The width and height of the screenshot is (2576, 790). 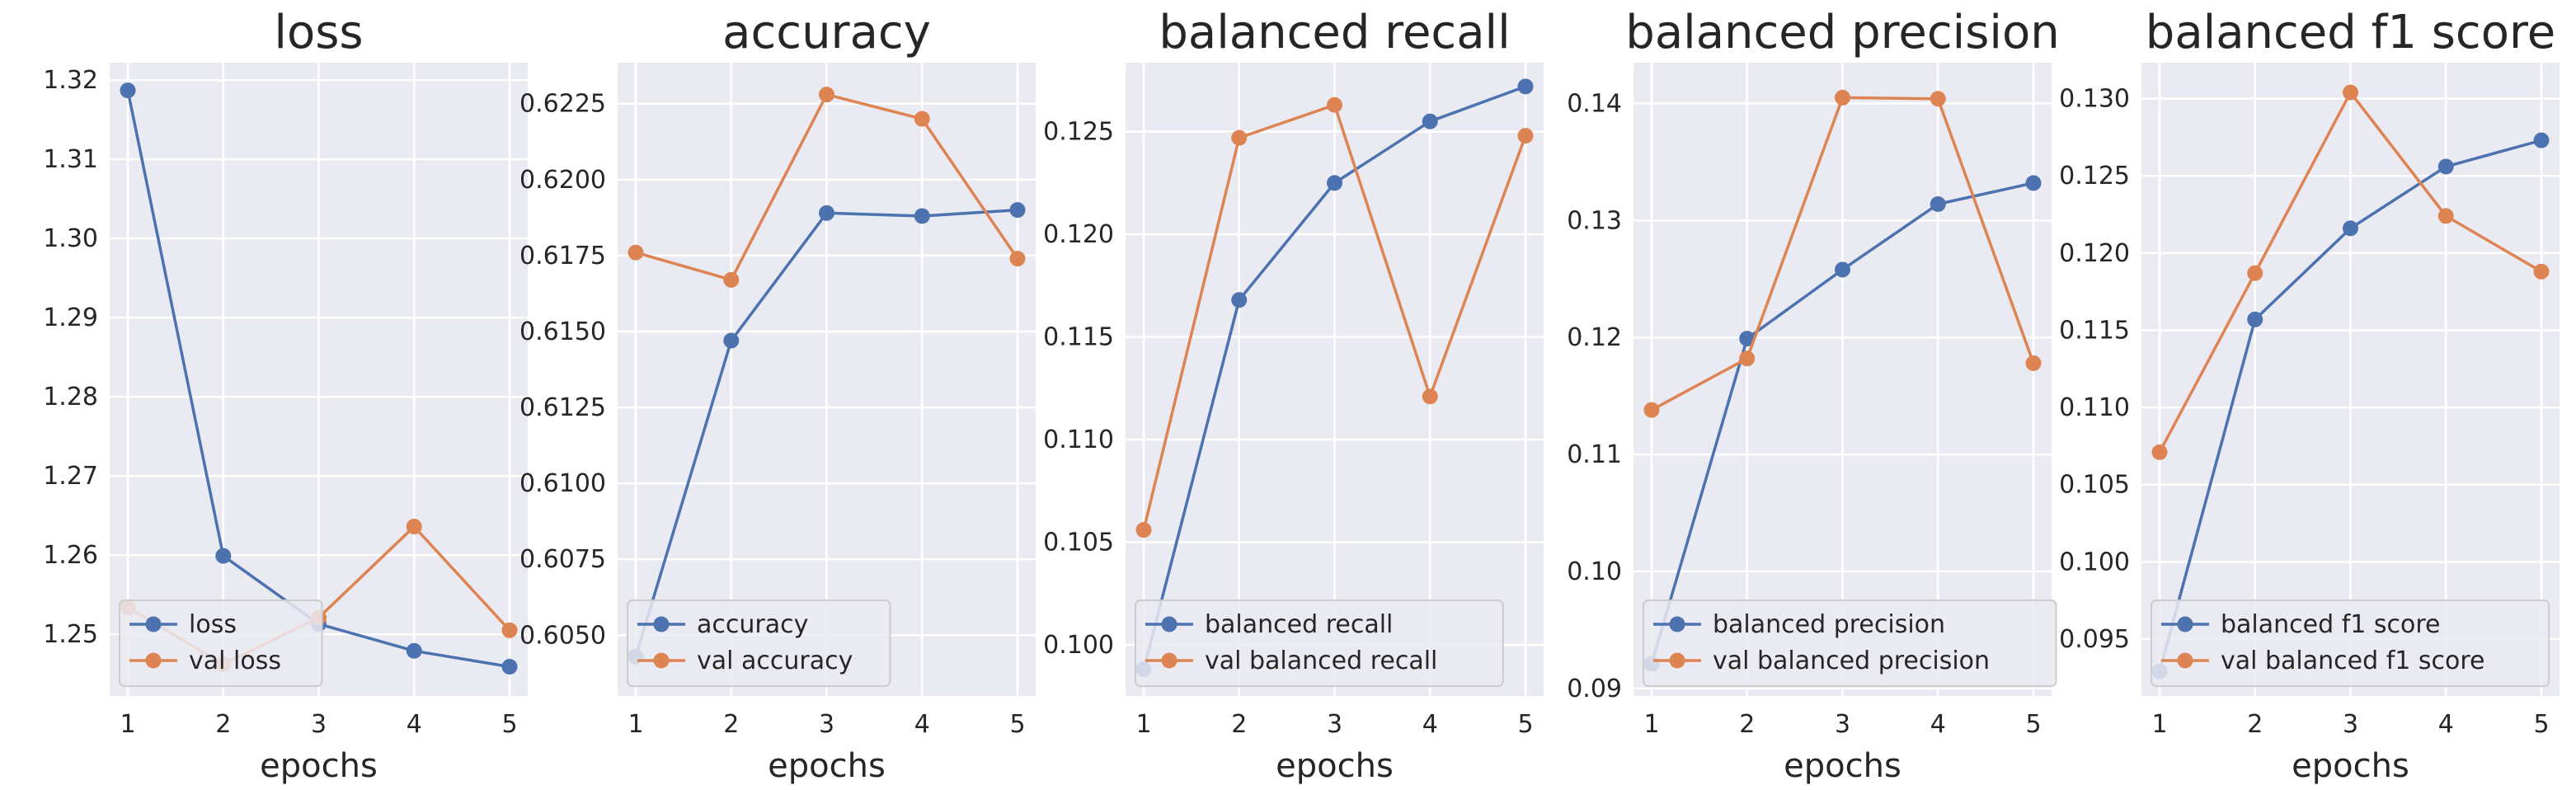 What do you see at coordinates (1594, 571) in the screenshot?
I see `y-tick-label: 0.10` at bounding box center [1594, 571].